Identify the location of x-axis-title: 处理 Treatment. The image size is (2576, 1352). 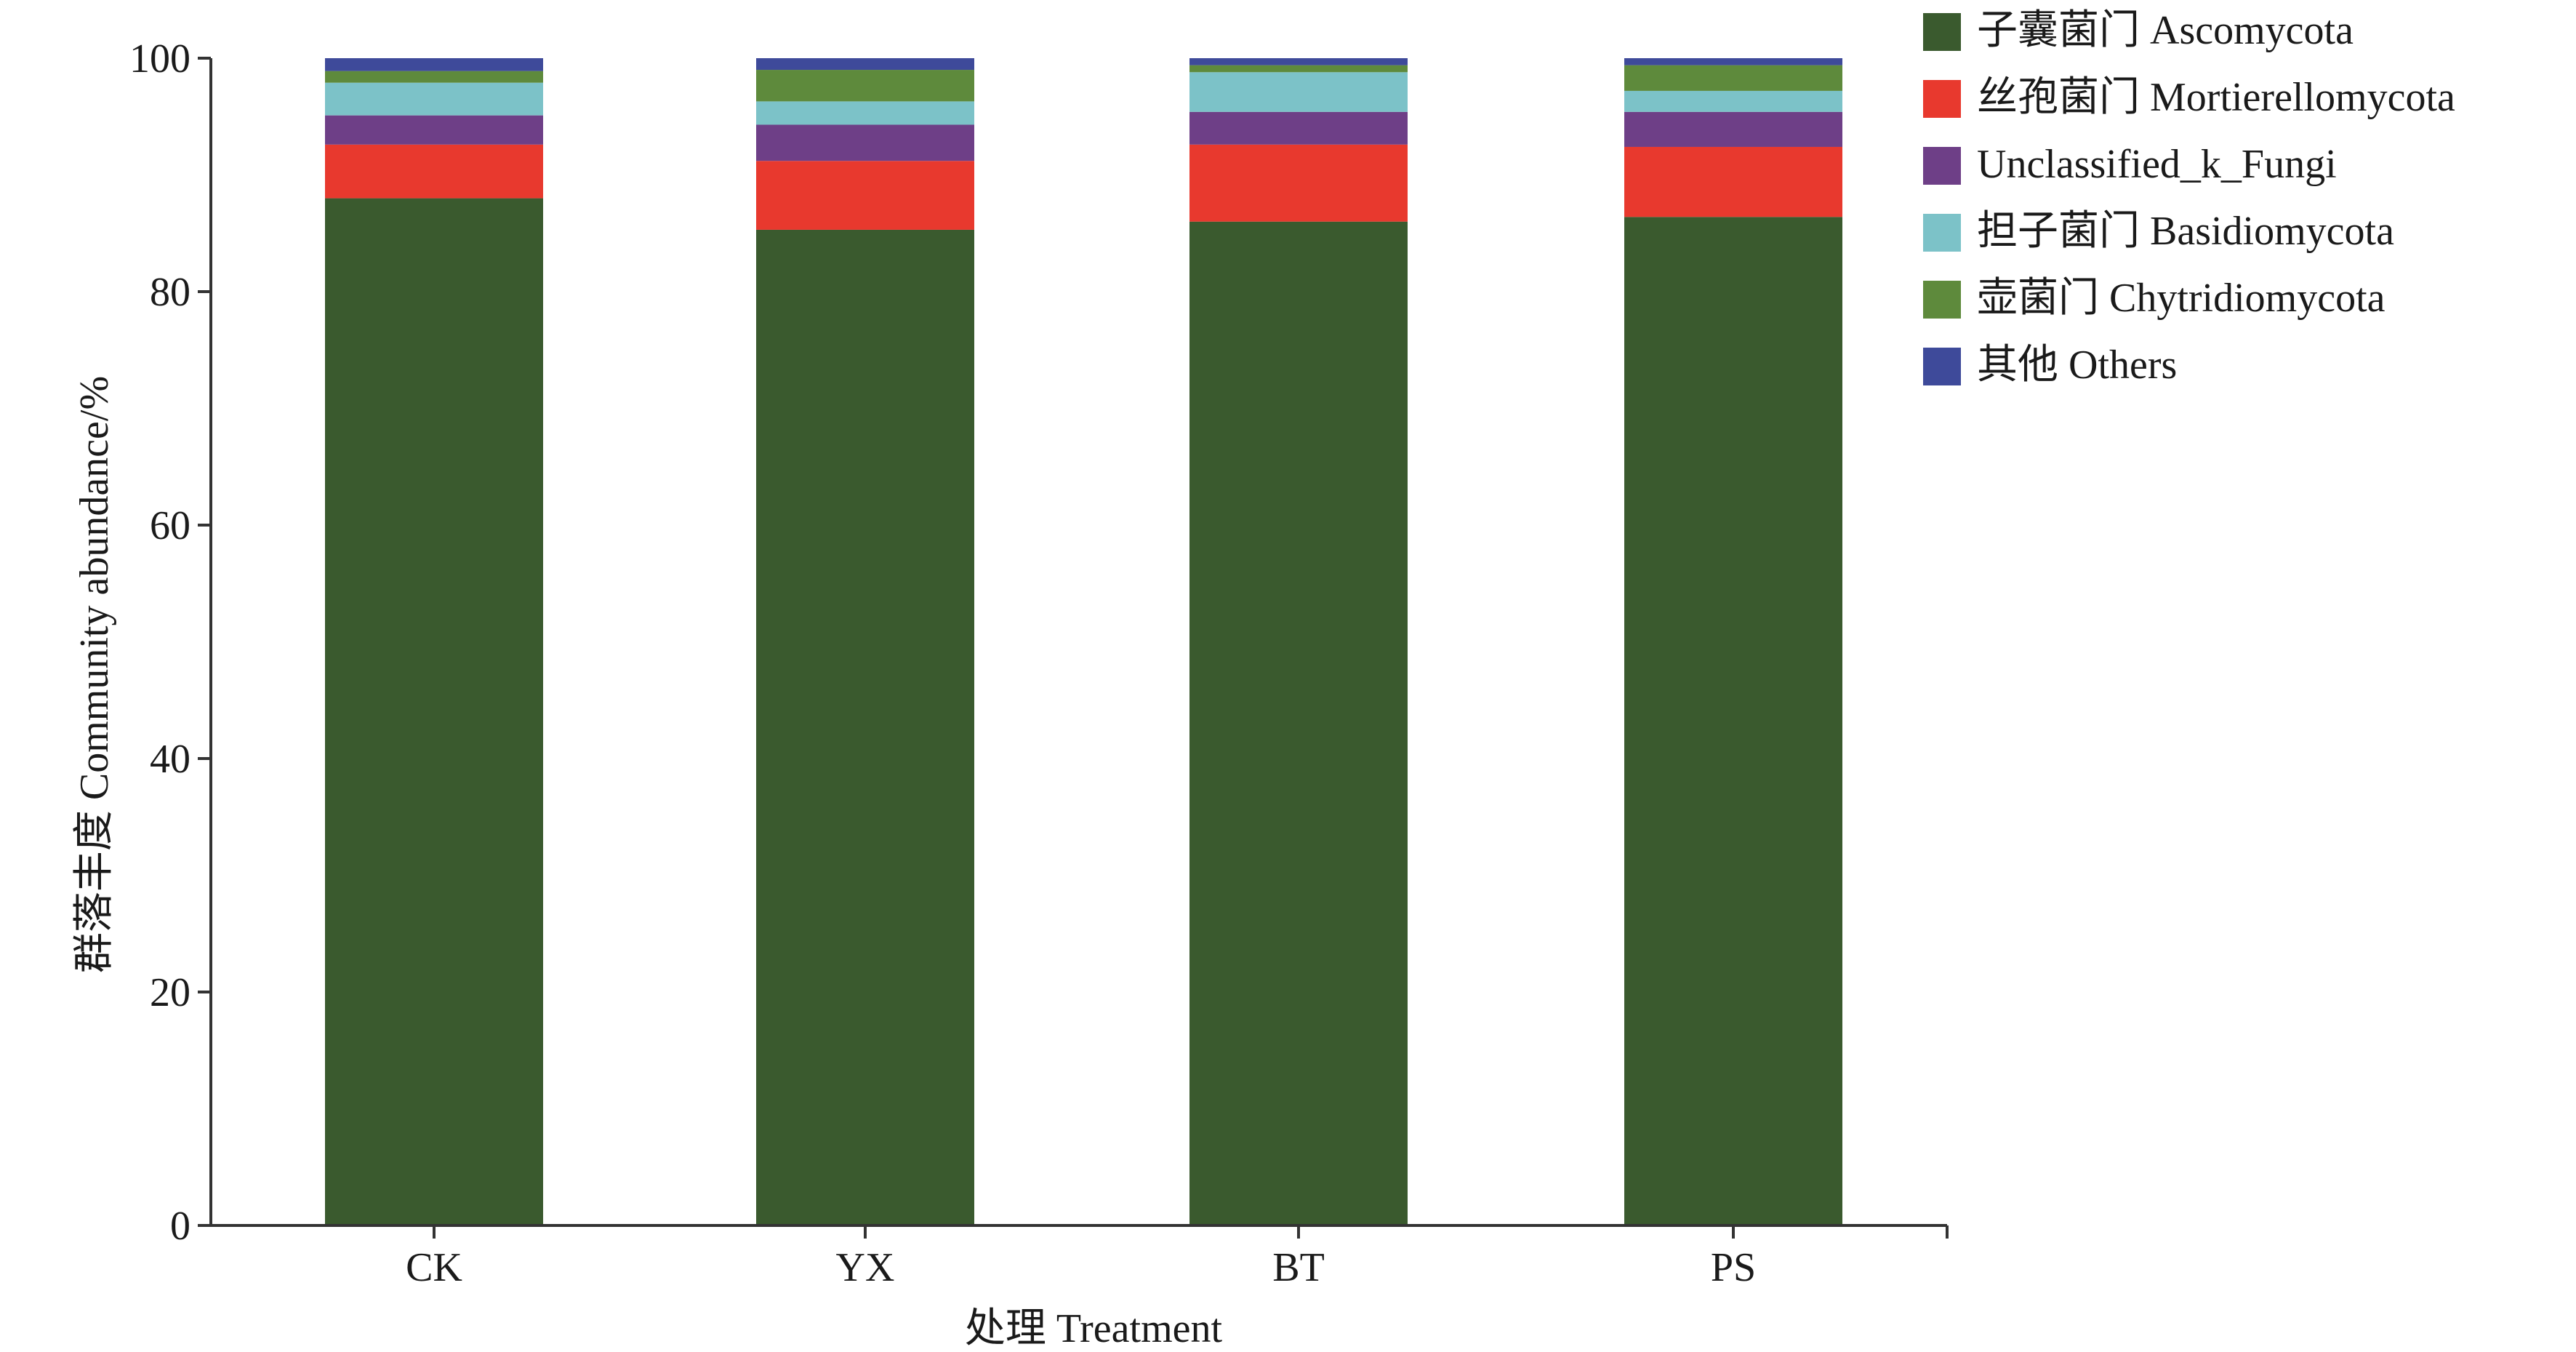
(1094, 1328).